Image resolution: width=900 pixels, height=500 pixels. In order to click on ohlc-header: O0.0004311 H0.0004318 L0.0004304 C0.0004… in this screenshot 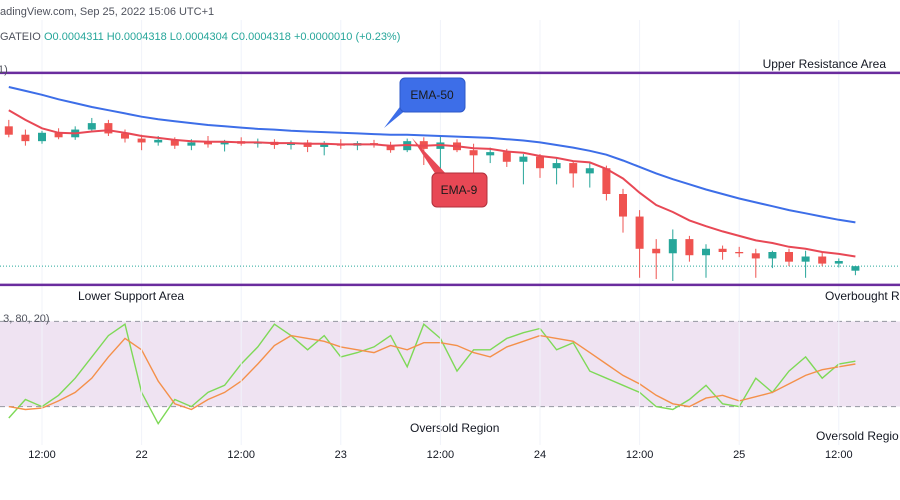, I will do `click(222, 37)`.